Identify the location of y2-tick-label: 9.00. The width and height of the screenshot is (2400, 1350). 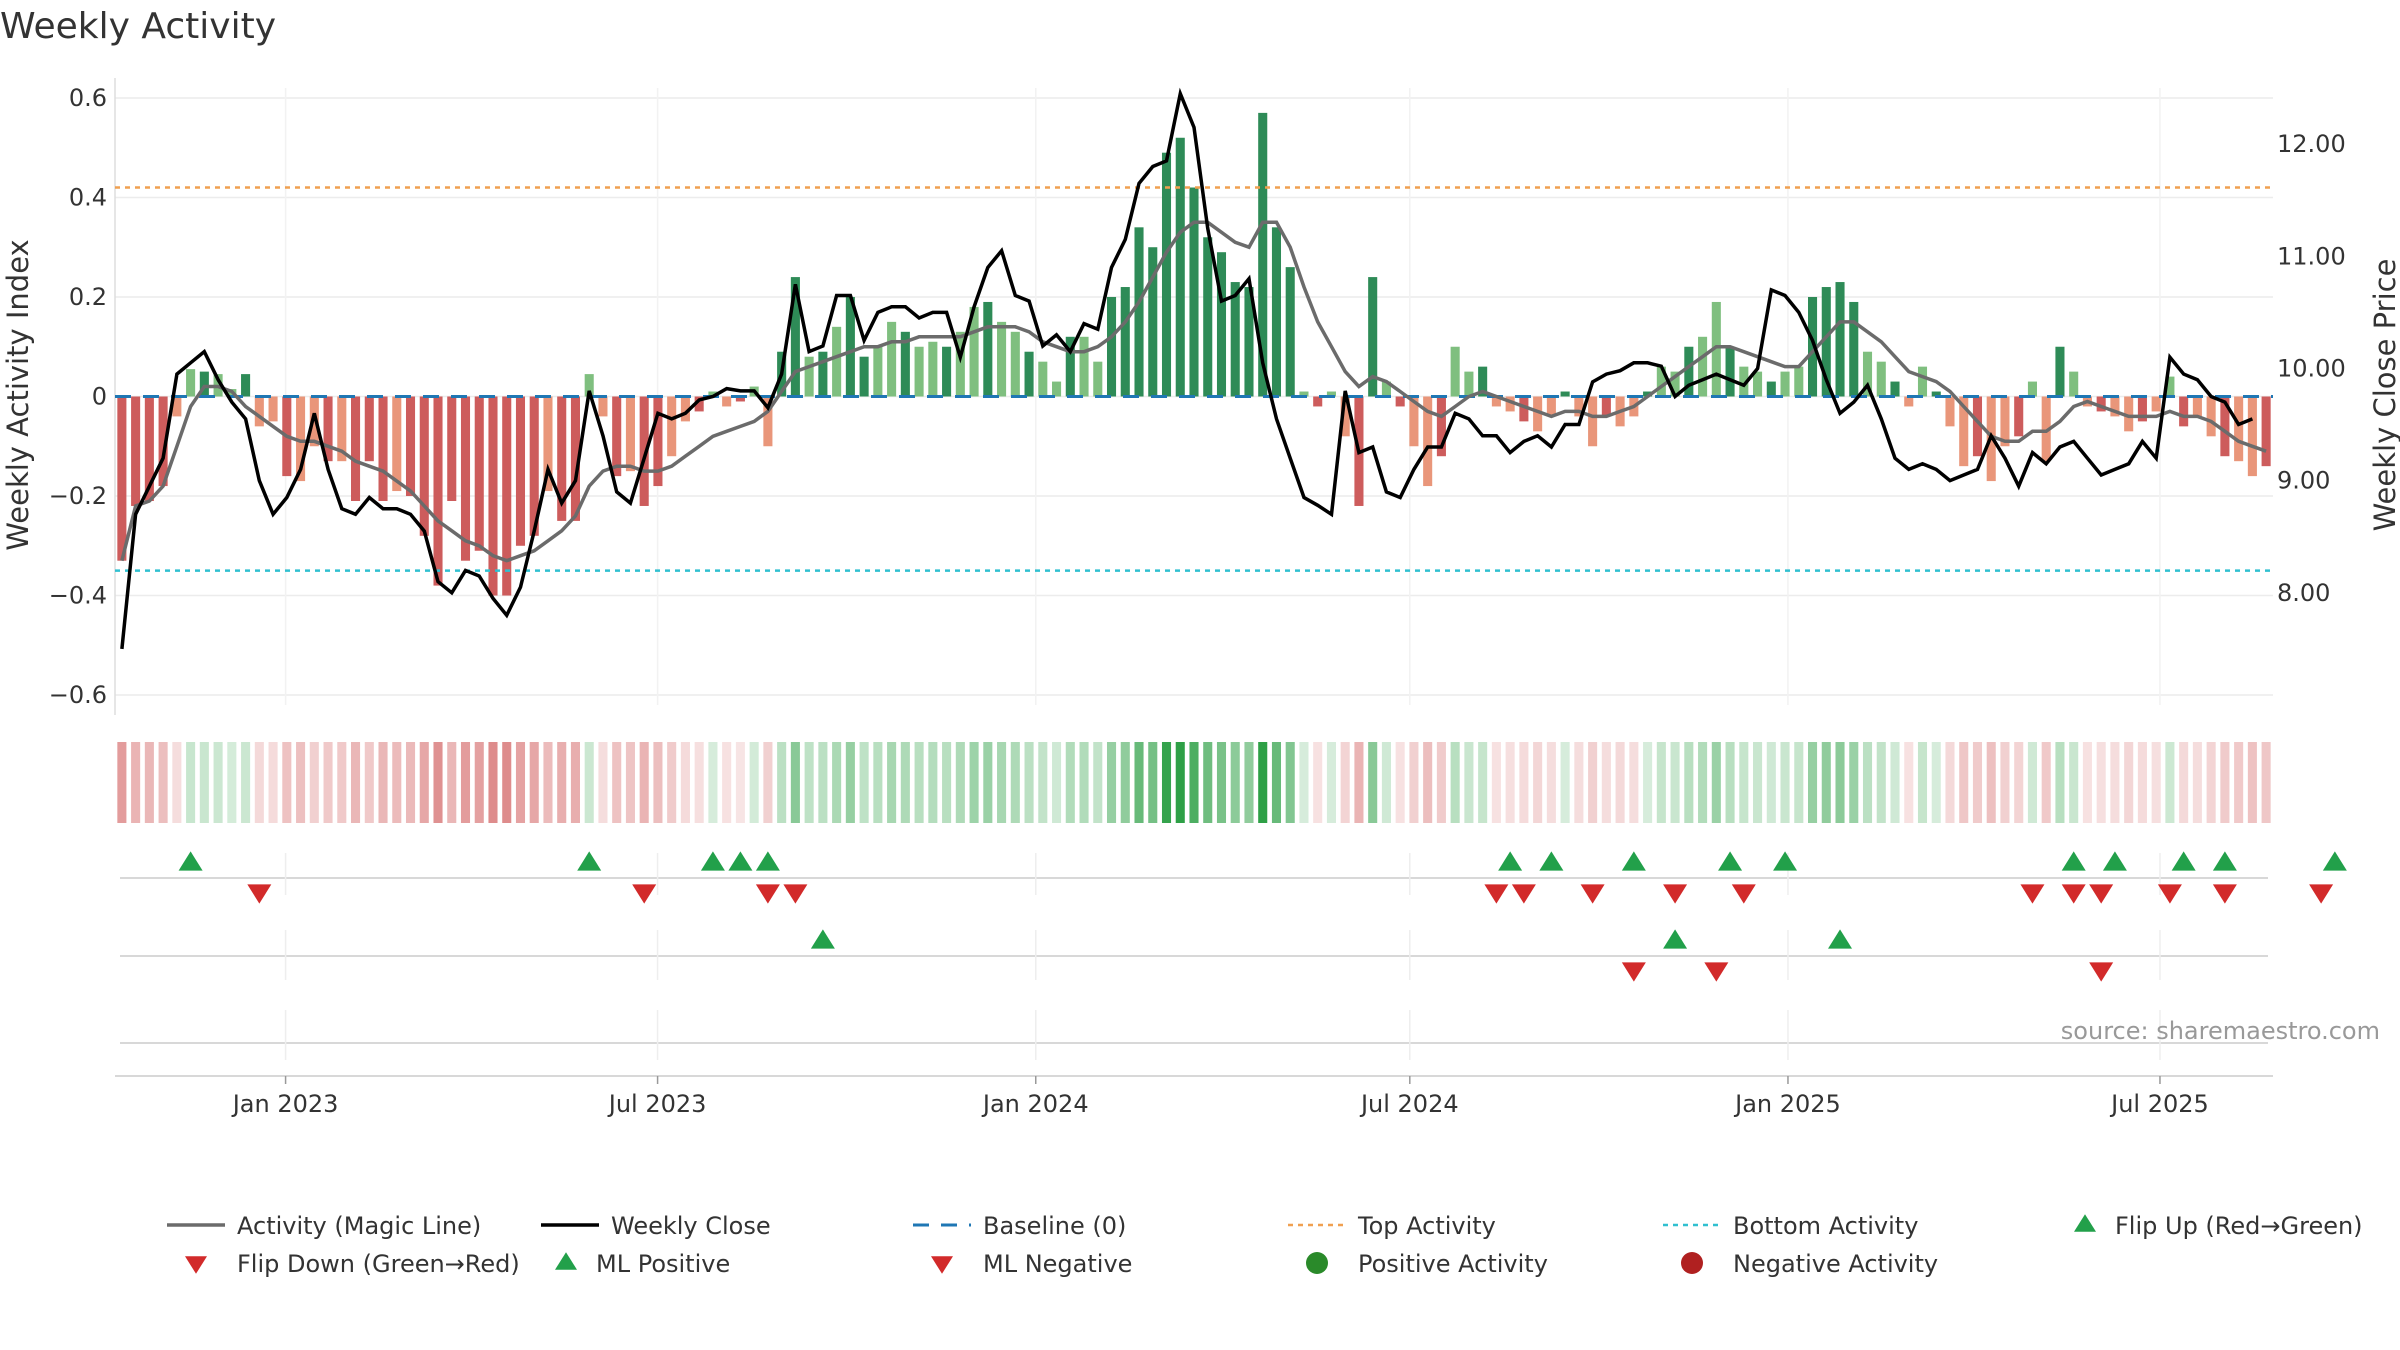
(2303, 481).